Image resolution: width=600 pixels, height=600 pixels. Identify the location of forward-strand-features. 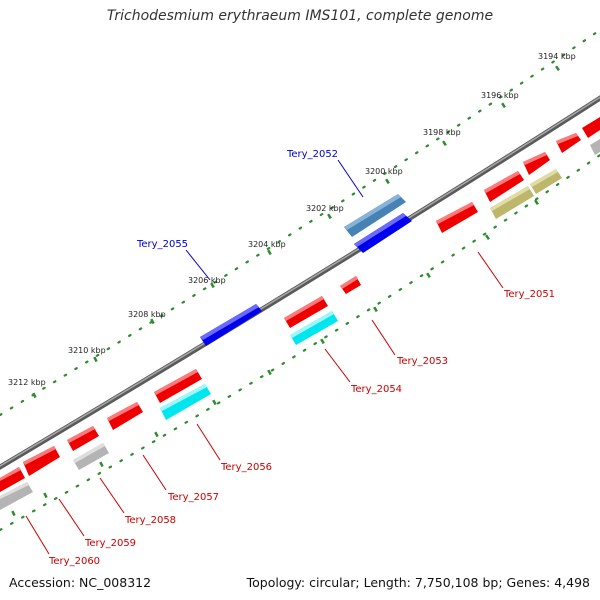
(306, 270).